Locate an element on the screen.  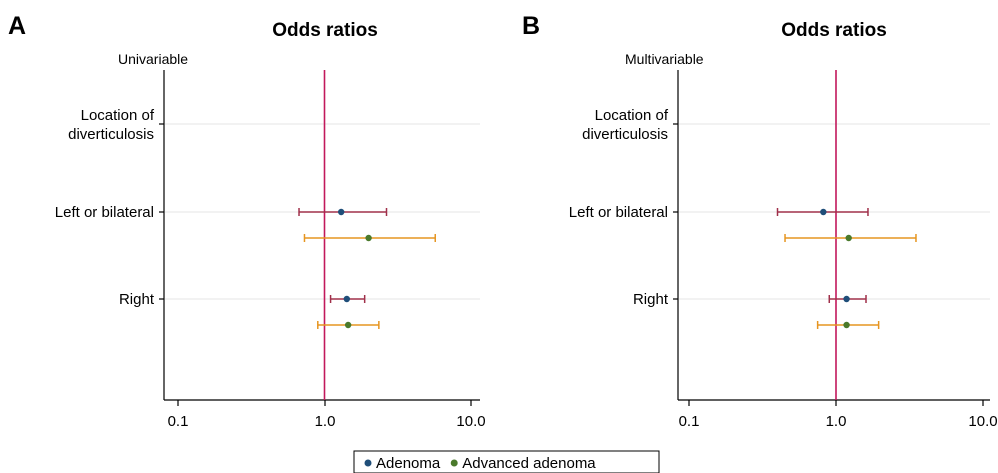
legend-item-label: Advanced adenoma is located at coordinates (529, 463).